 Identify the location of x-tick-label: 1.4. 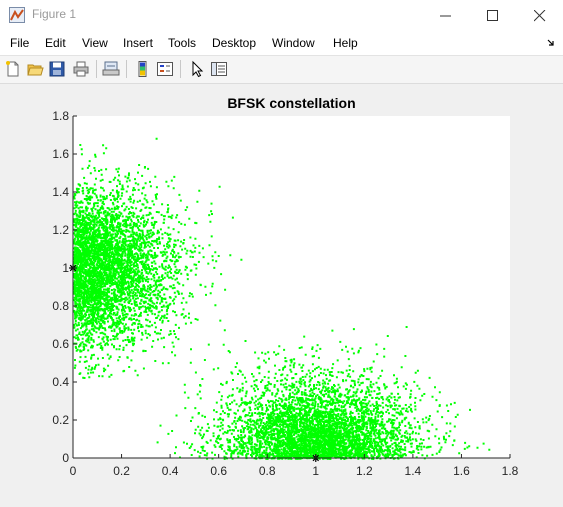
(413, 471).